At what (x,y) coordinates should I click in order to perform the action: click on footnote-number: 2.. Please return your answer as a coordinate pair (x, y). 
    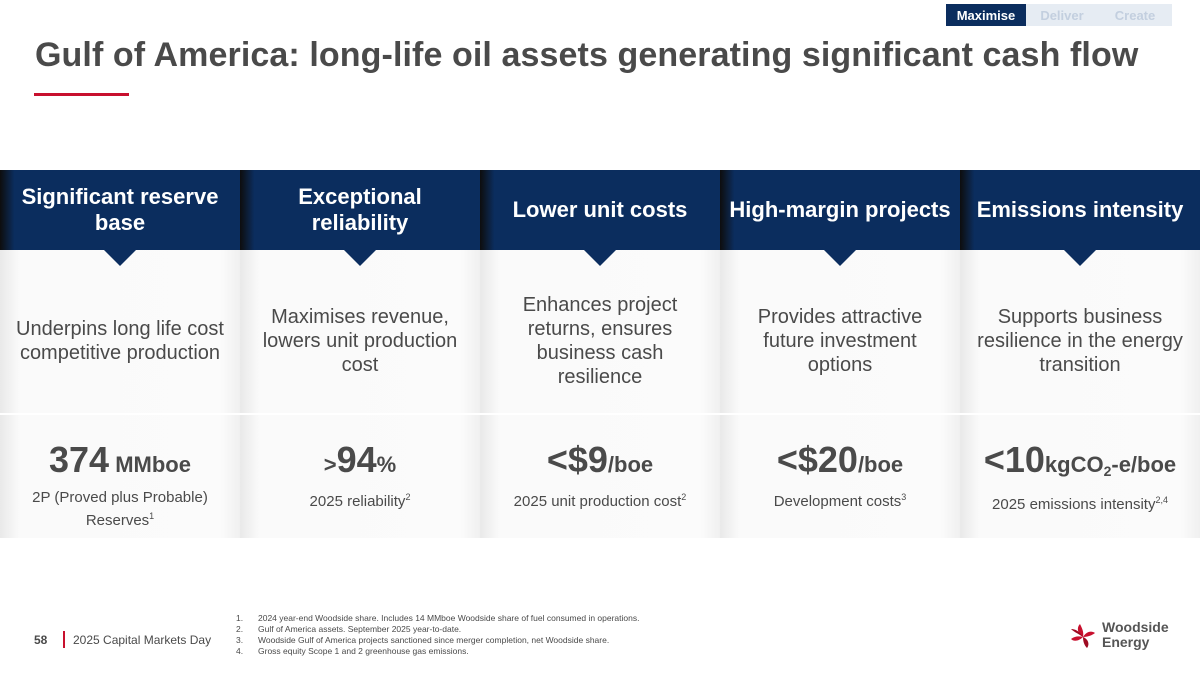
    Looking at the image, I should click on (240, 629).